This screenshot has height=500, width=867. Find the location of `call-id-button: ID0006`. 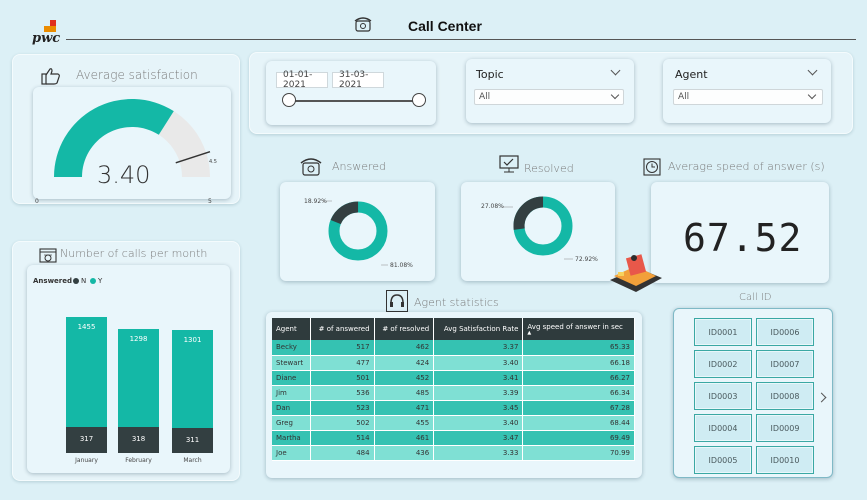

call-id-button: ID0006 is located at coordinates (785, 332).